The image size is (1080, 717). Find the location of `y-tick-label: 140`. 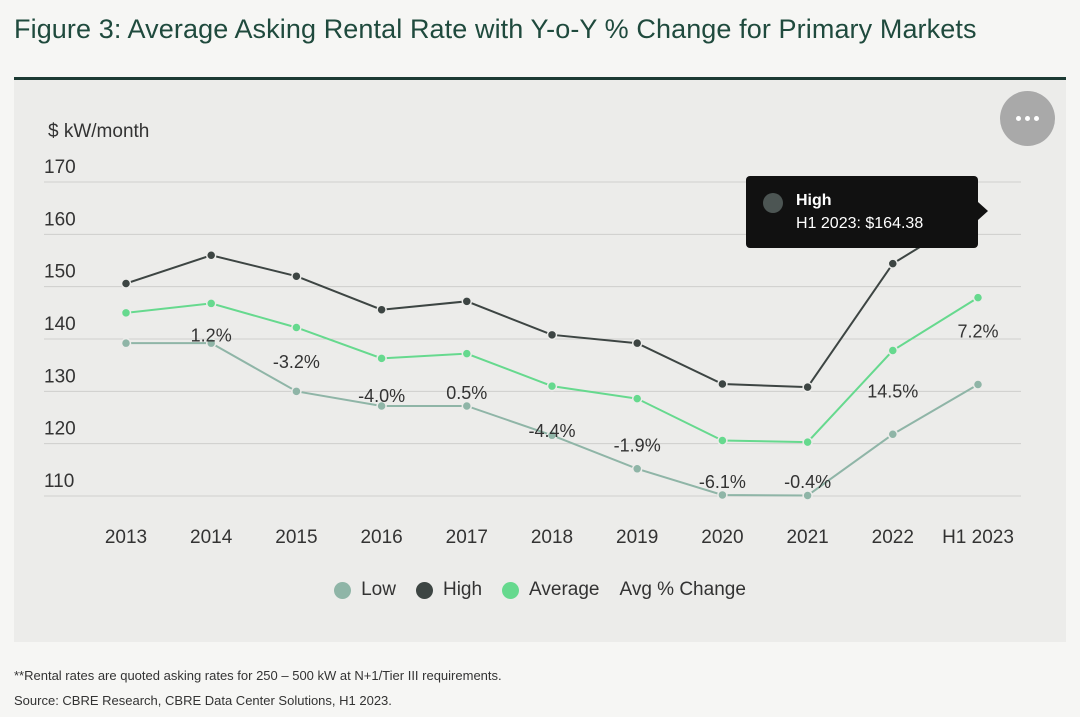

y-tick-label: 140 is located at coordinates (60, 324).